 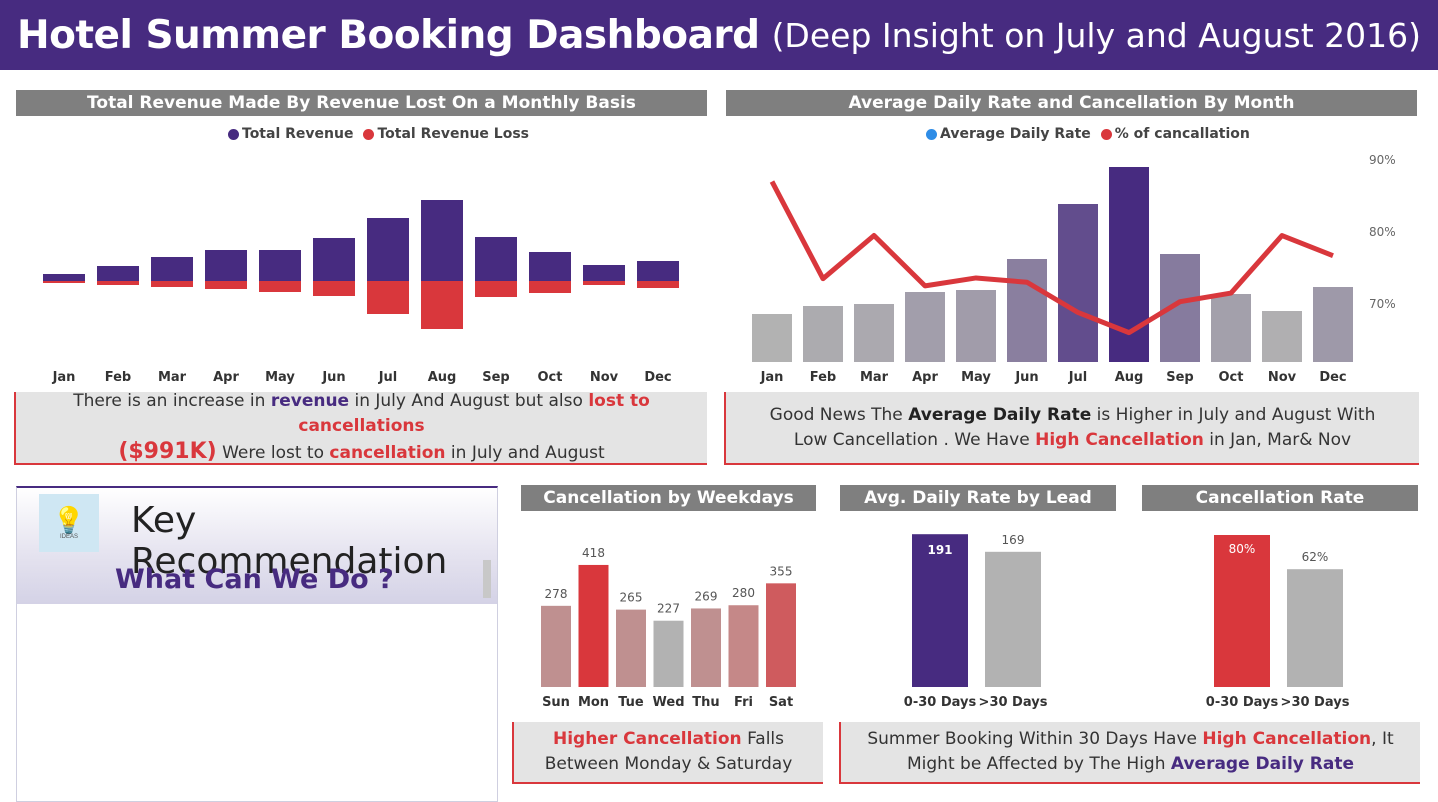 What do you see at coordinates (446, 134) in the screenshot?
I see `legend-total-revenue-loss: Total Revenue Loss` at bounding box center [446, 134].